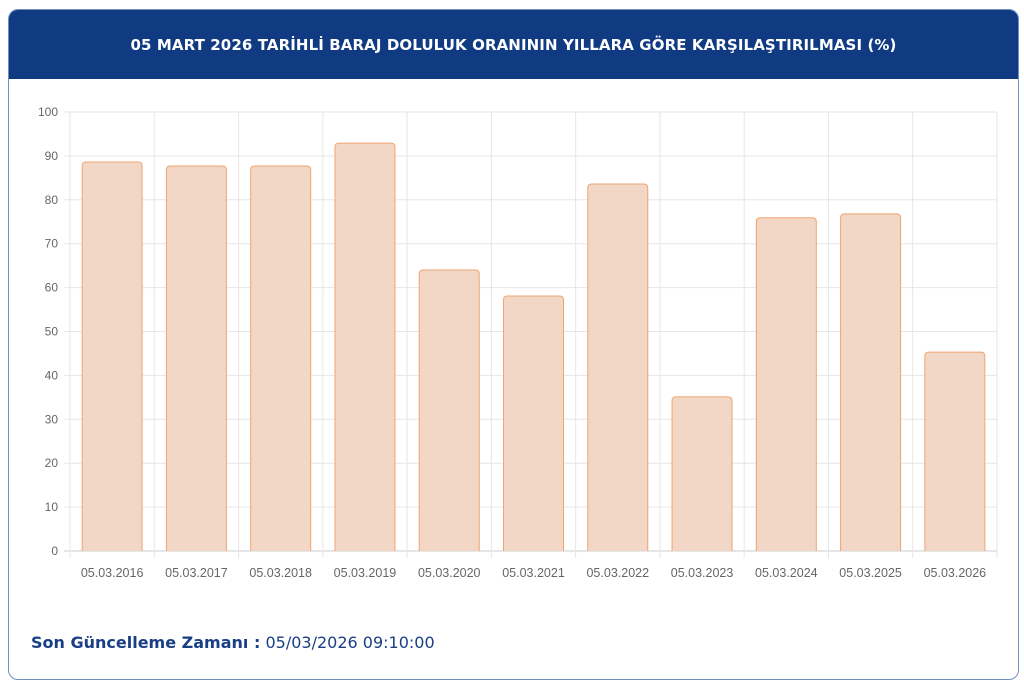 This screenshot has height=687, width=1024. Describe the element at coordinates (52, 244) in the screenshot. I see `y-tick-label: 70` at that location.